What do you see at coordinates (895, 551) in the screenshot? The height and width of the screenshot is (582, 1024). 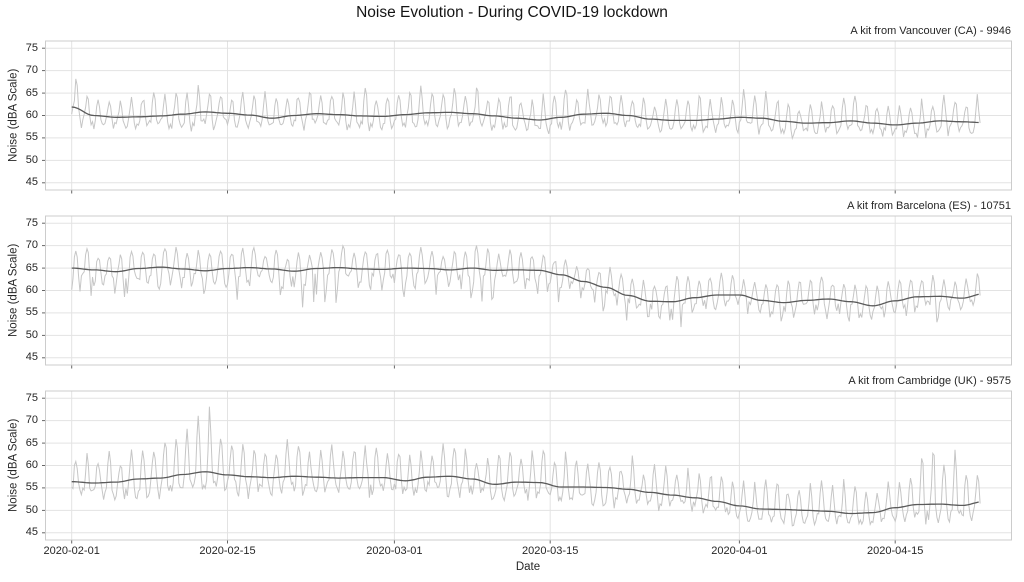 I see `x-tick-label: 2020-04-15` at bounding box center [895, 551].